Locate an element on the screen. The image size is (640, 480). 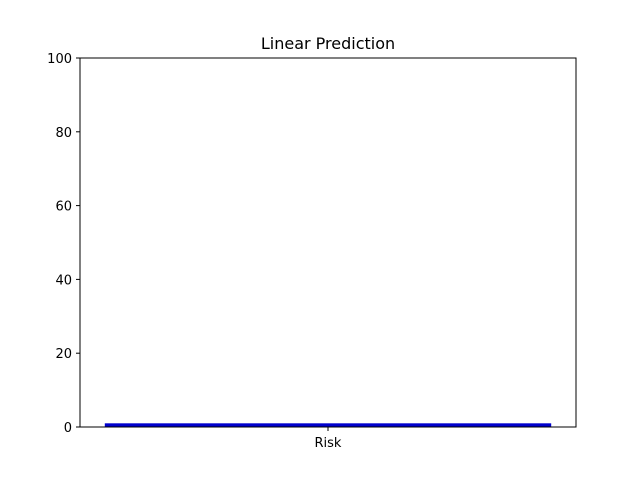
y-tick-label: 80 is located at coordinates (63, 133).